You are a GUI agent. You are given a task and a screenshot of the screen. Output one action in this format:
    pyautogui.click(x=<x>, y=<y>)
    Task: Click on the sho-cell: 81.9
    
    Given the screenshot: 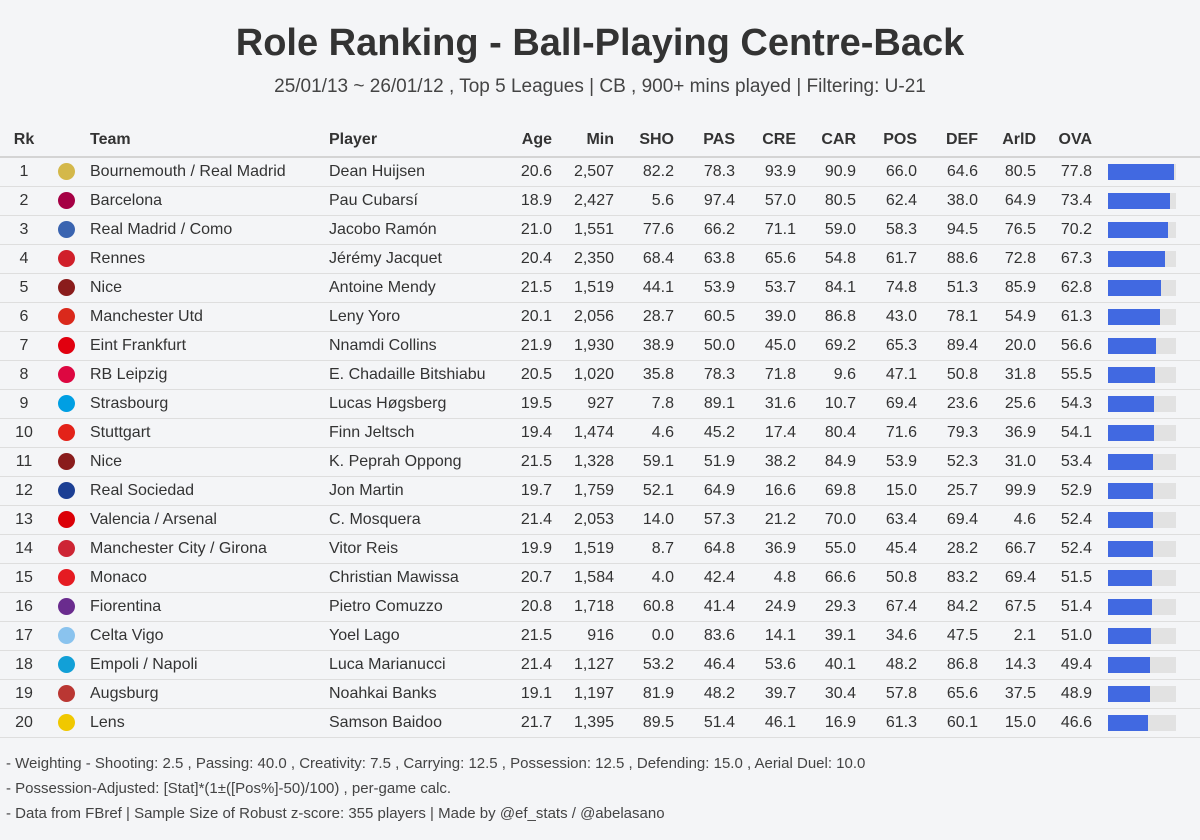 What is the action you would take?
    pyautogui.click(x=650, y=694)
    